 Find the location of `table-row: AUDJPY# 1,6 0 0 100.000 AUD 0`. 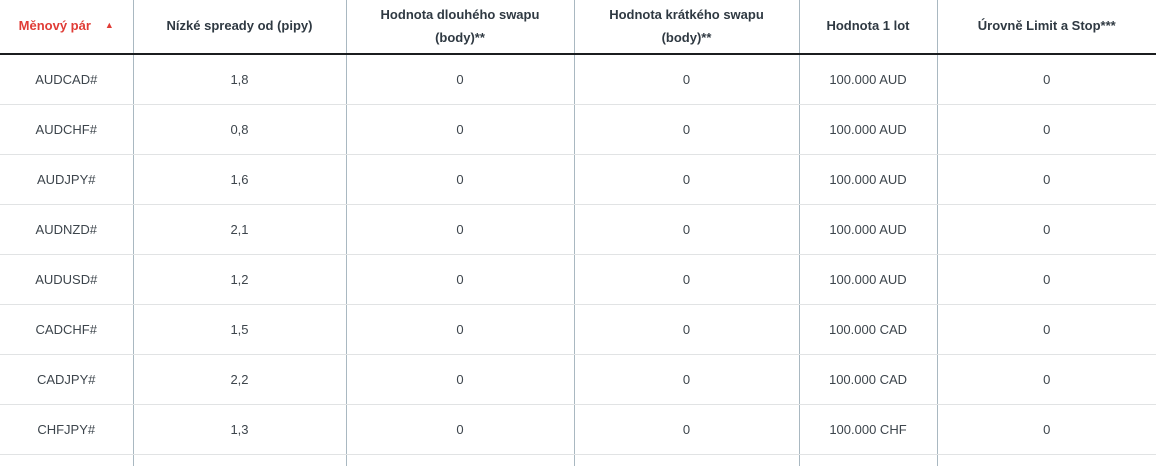

table-row: AUDJPY# 1,6 0 0 100.000 AUD 0 is located at coordinates (578, 179).